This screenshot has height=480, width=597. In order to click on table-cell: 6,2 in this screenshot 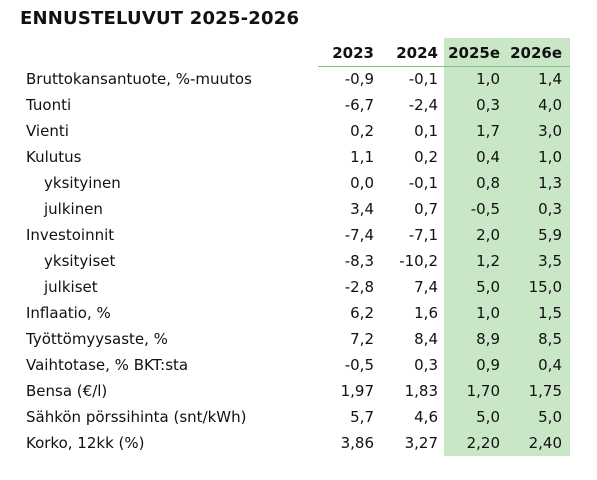, I will do `click(362, 313)`.